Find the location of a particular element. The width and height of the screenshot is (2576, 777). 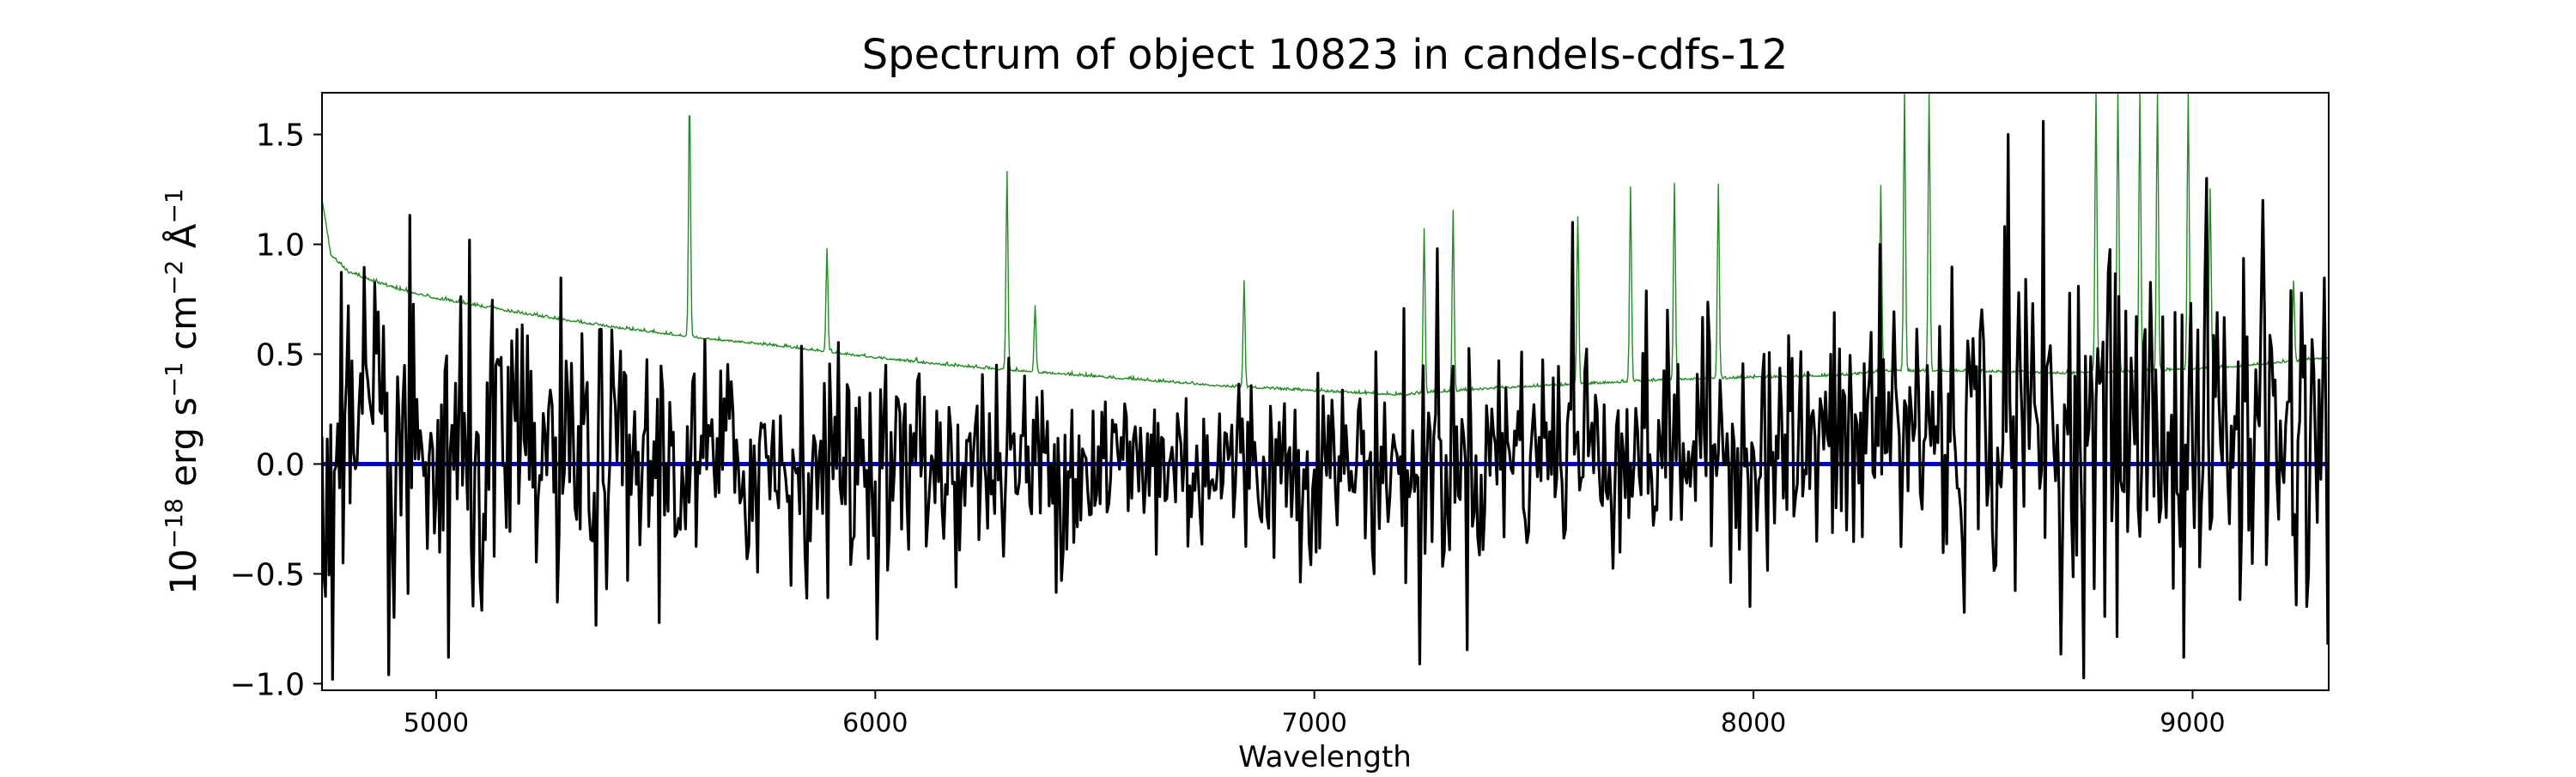

y-tick-label: 1.5 is located at coordinates (280, 136).